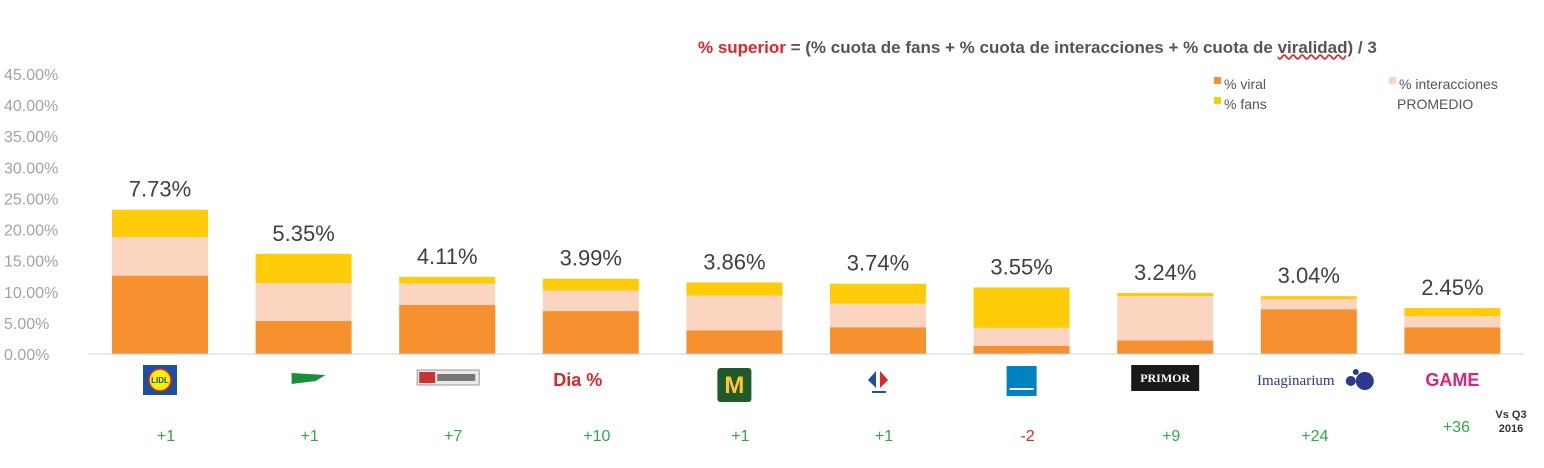 This screenshot has width=1544, height=468. Describe the element at coordinates (1217, 100) in the screenshot. I see `legend-swatch-fans` at that location.